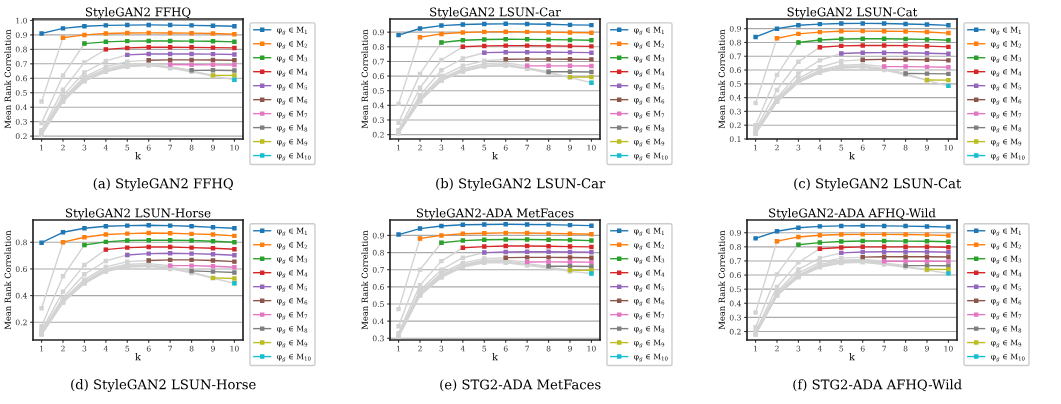 This screenshot has width=1061, height=404. What do you see at coordinates (495, 13) in the screenshot?
I see `chart-title: StyleGAN2 LSUN-Car` at bounding box center [495, 13].